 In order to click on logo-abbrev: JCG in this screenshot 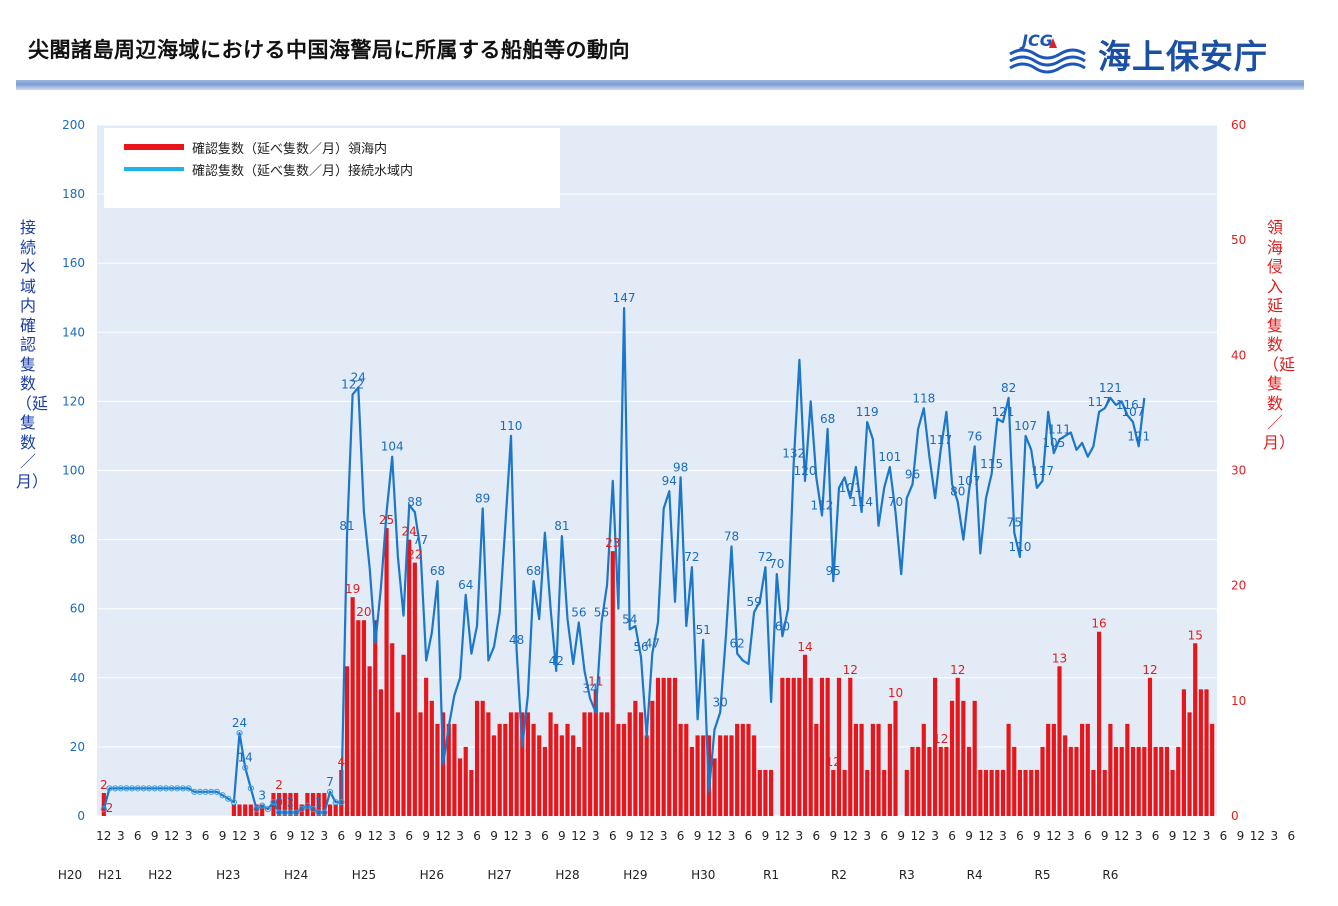, I will do `click(1037, 40)`.